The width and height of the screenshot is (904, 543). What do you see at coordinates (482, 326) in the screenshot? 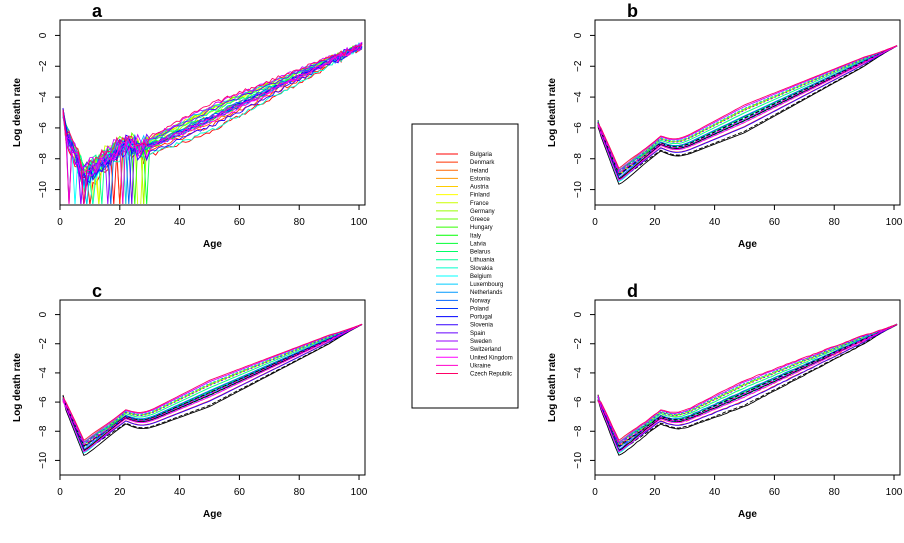
I see `legend-label: Slovenia` at bounding box center [482, 326].